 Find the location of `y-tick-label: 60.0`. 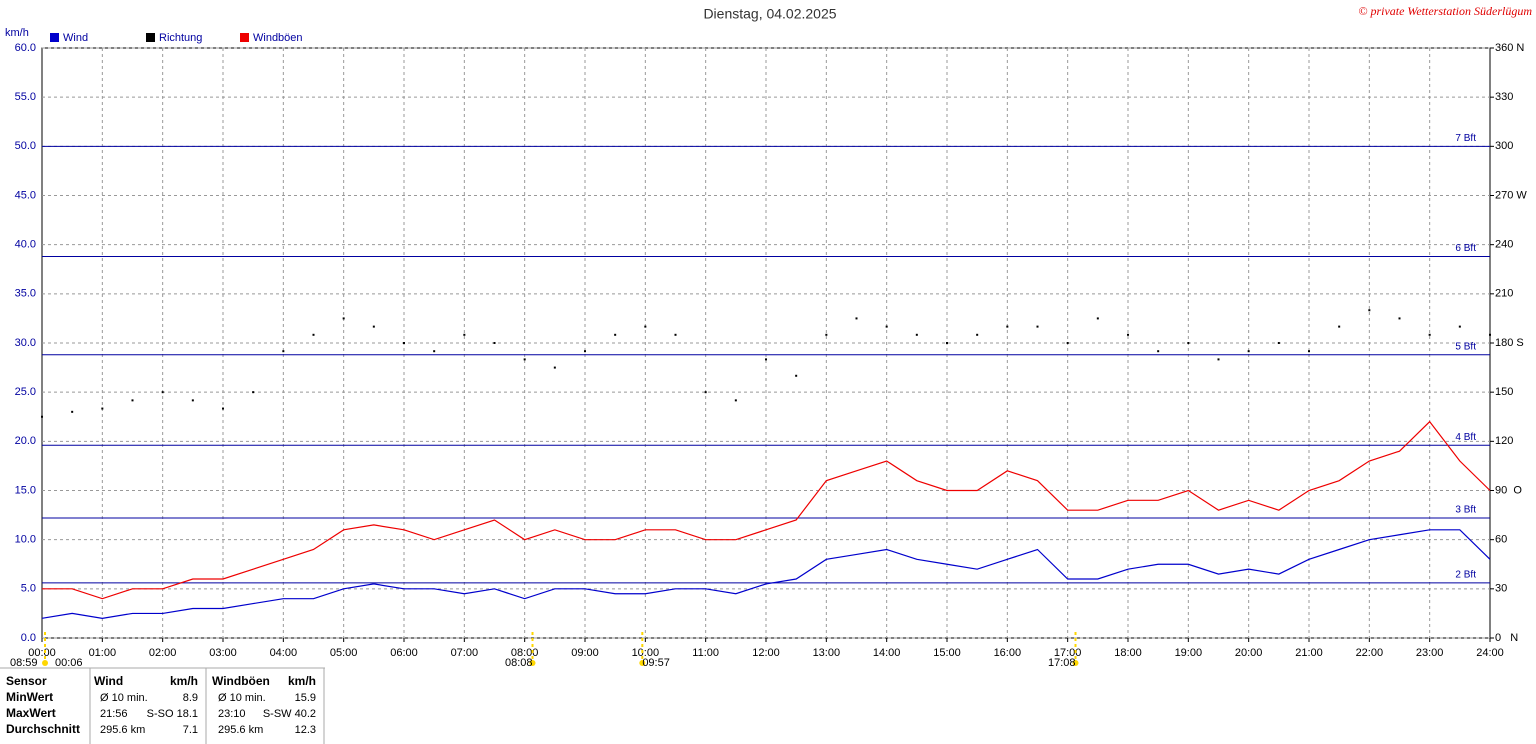

y-tick-label: 60.0 is located at coordinates (25, 48).